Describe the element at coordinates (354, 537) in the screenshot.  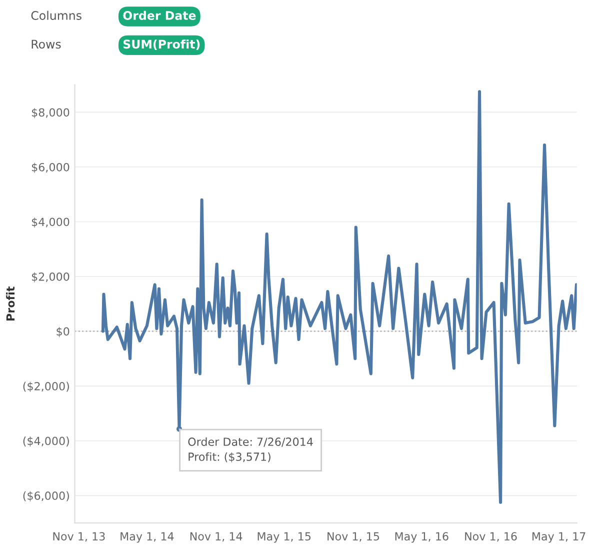
I see `x-tick-label: Nov 1, 15` at that location.